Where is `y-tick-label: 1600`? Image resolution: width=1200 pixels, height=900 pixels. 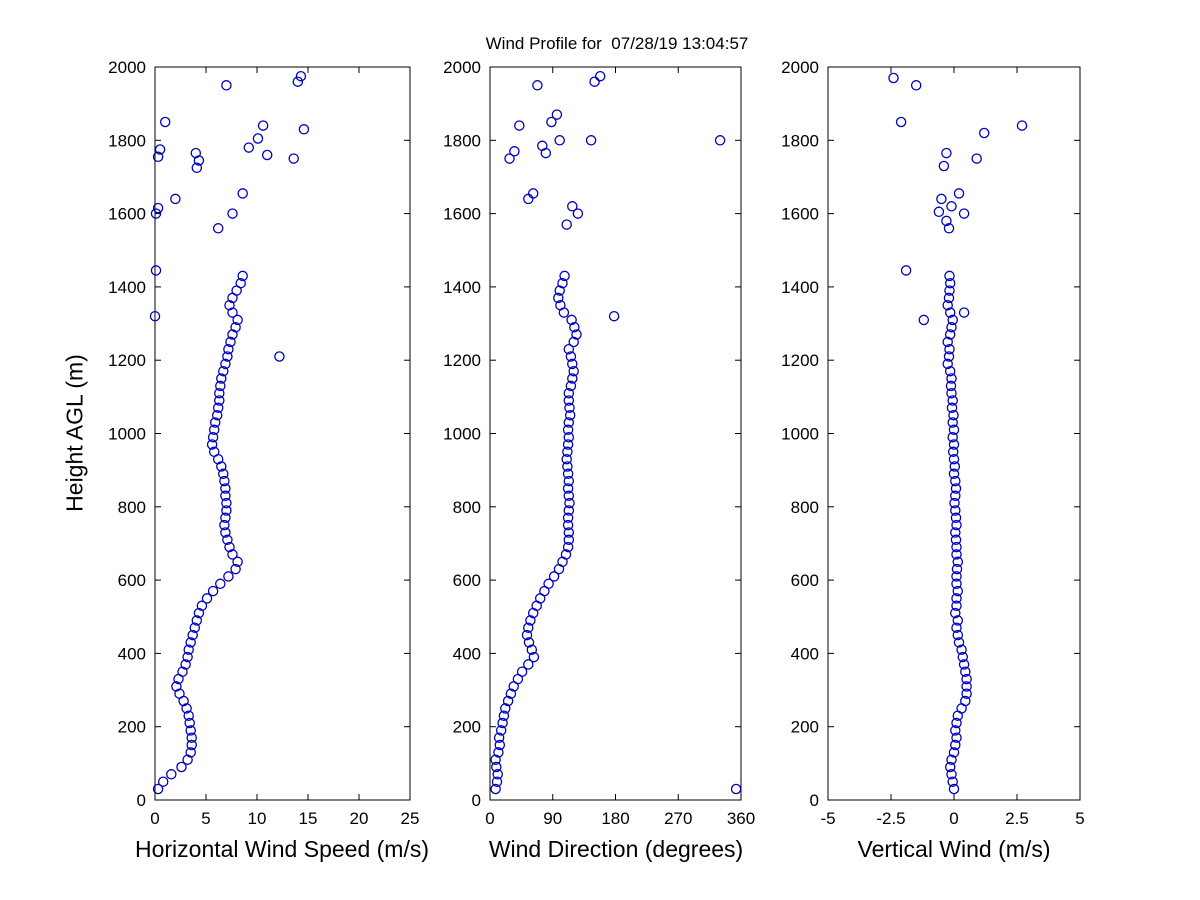 y-tick-label: 1600 is located at coordinates (462, 214).